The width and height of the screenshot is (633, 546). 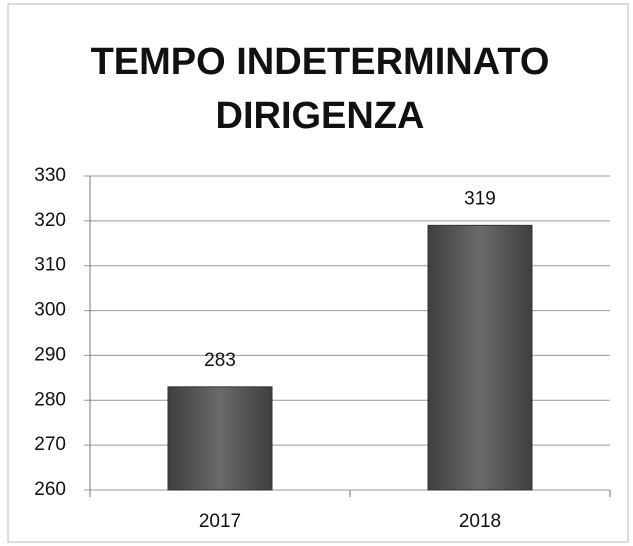 What do you see at coordinates (50, 399) in the screenshot?
I see `y-tick-label: 280` at bounding box center [50, 399].